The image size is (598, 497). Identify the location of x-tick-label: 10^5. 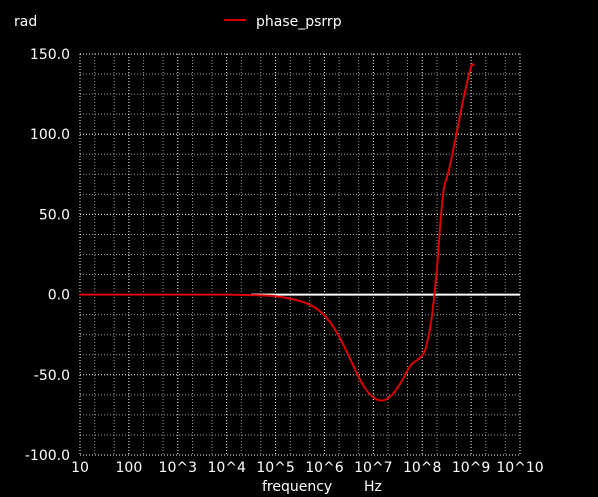
(275, 468).